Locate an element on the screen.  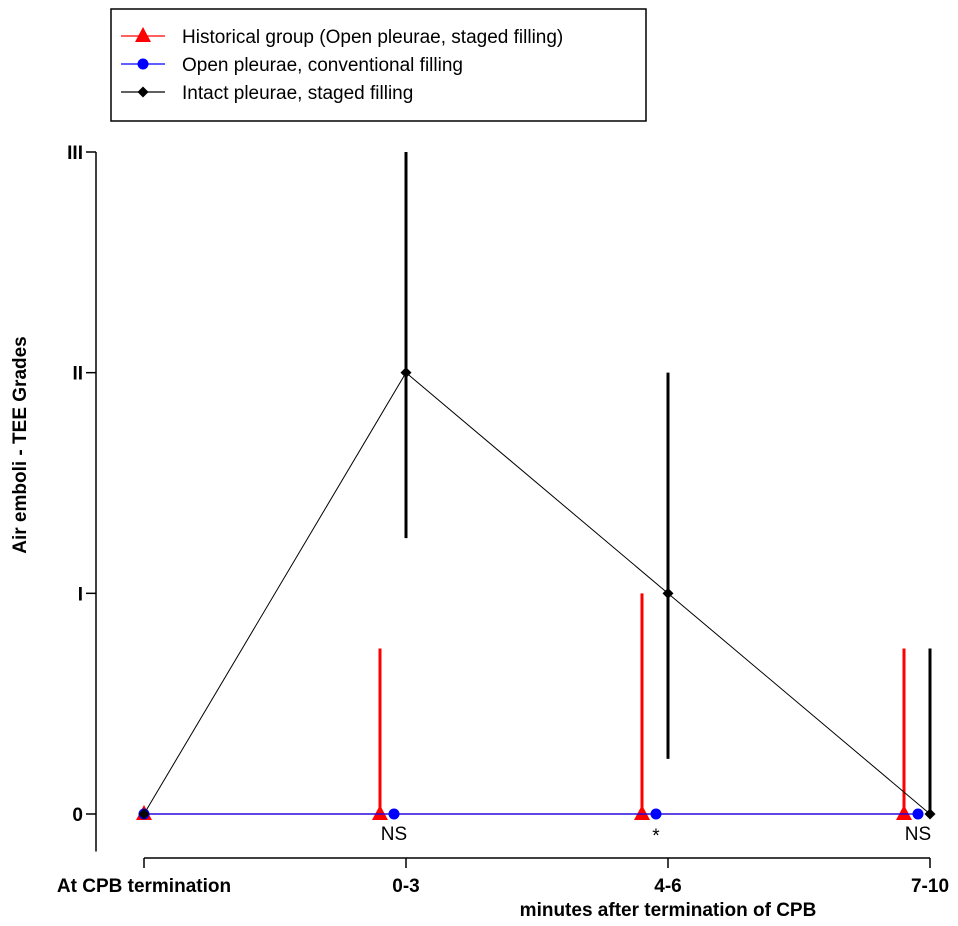
y-tick-label: III is located at coordinates (75, 153).